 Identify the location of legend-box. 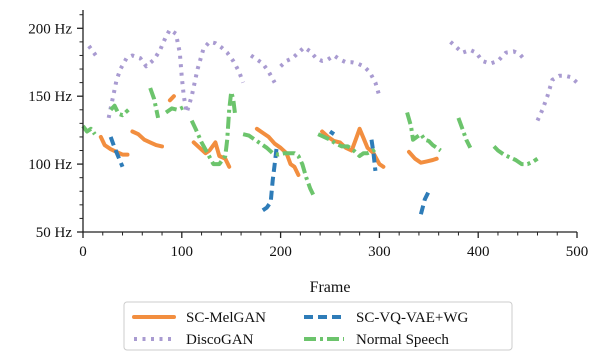
(318, 326).